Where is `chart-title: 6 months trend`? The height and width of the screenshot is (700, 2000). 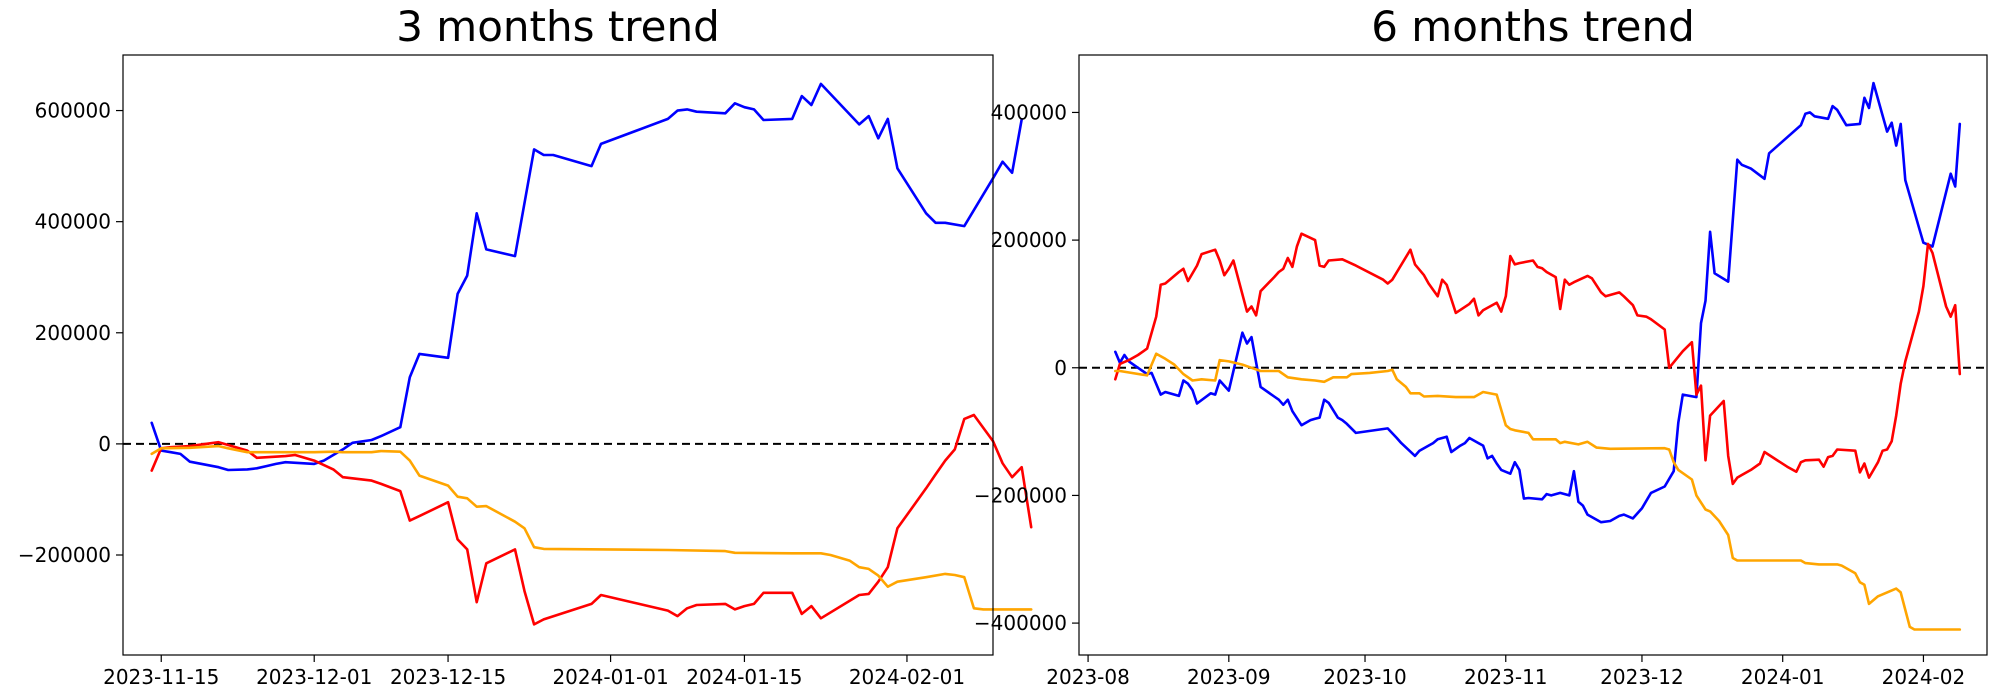 chart-title: 6 months trend is located at coordinates (1533, 26).